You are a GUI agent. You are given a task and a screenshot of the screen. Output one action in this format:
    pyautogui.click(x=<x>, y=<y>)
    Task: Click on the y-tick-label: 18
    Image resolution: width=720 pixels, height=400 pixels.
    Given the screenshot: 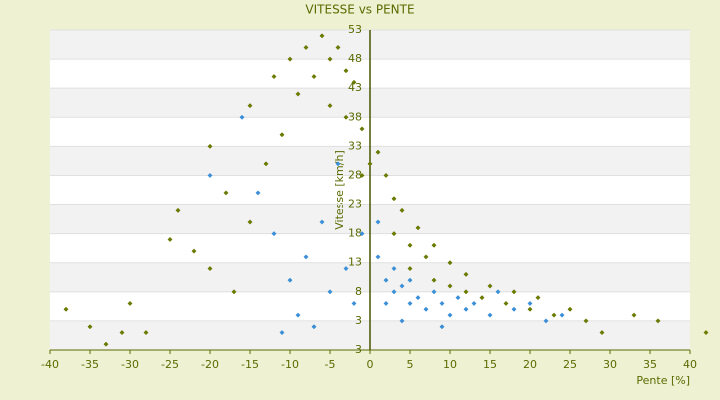 What is the action you would take?
    pyautogui.click(x=355, y=233)
    